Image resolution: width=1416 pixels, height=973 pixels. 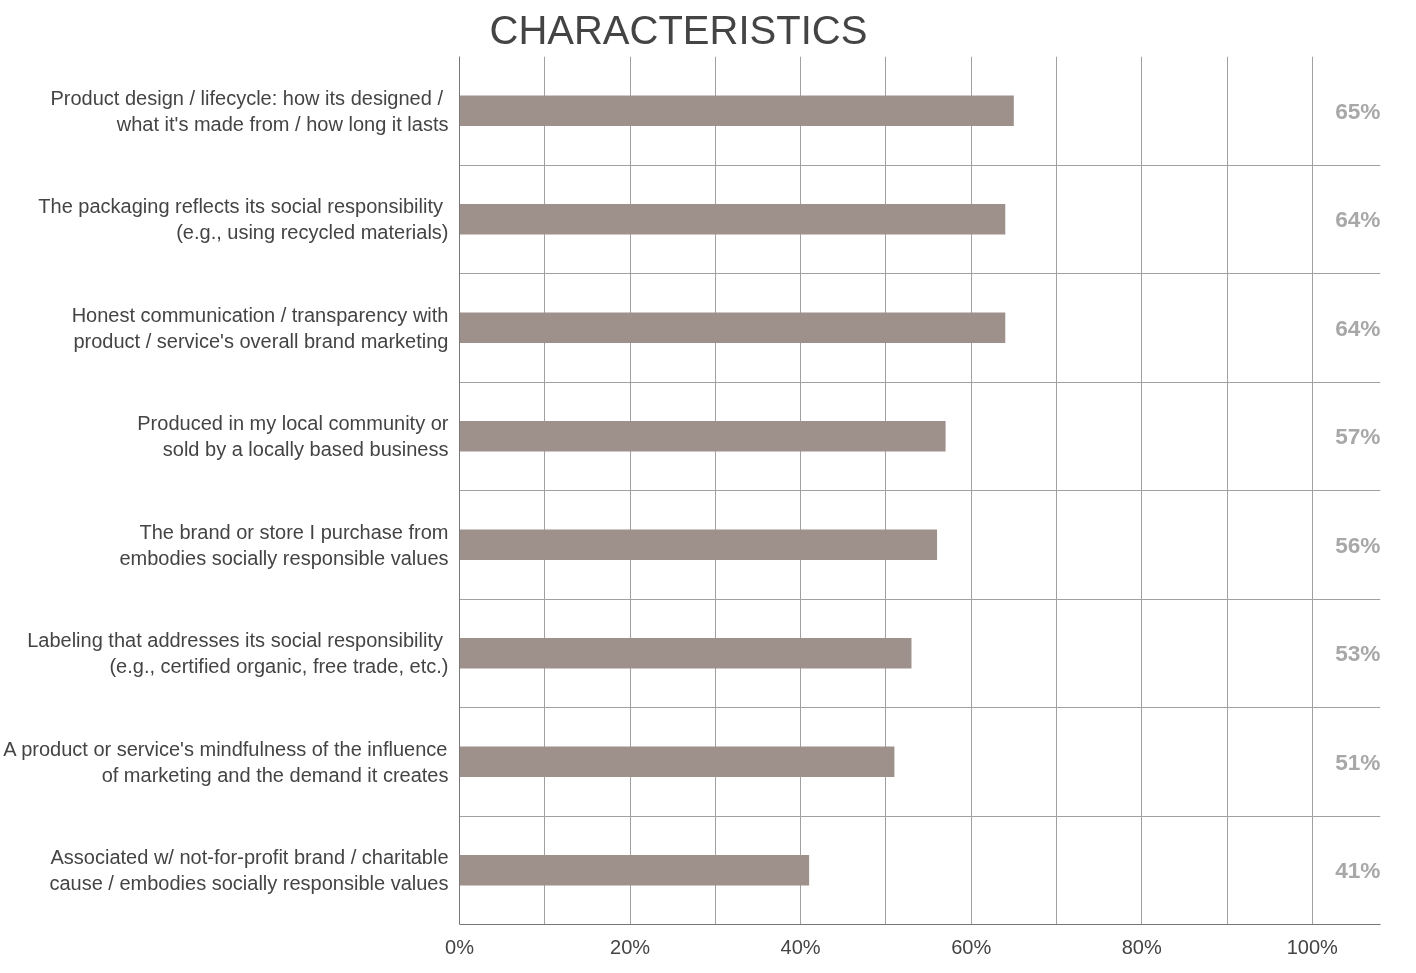 I want to click on y-tick-label: Product design / lifecycle: how its designed / what it's made from / how long it lasts, so click(x=249, y=110).